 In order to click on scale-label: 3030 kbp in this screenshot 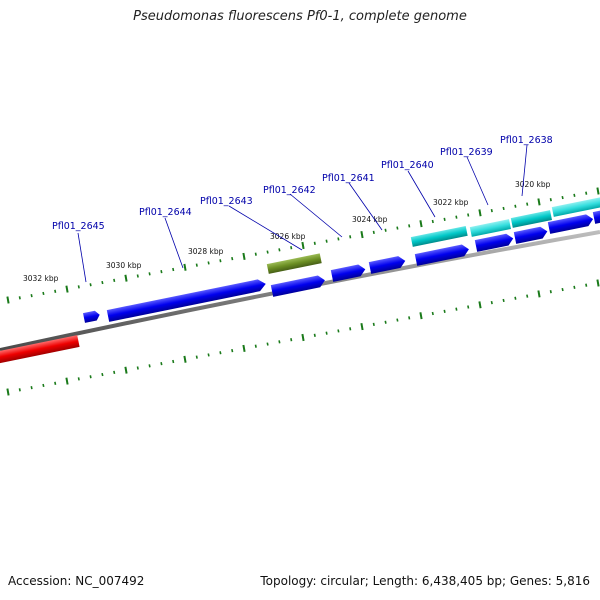, I will do `click(124, 265)`.